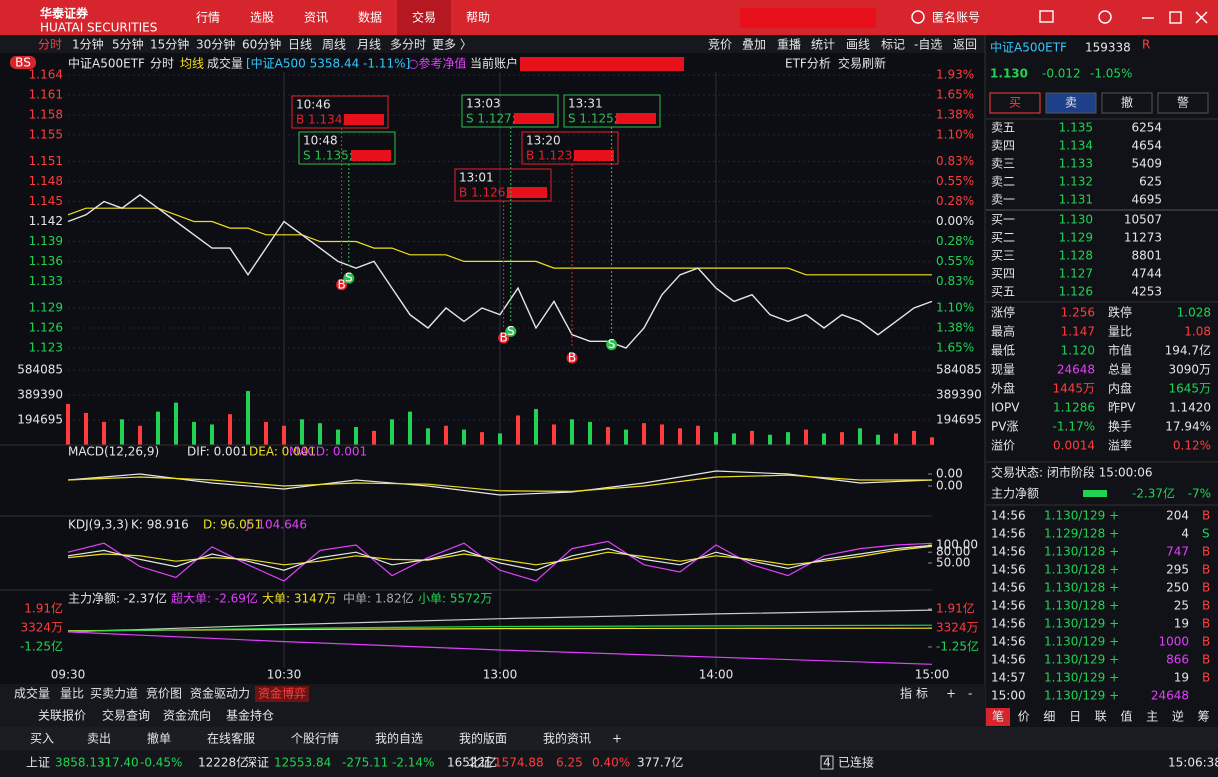 This screenshot has height=777, width=1218. I want to click on book-label: 卖三, so click(1003, 164).